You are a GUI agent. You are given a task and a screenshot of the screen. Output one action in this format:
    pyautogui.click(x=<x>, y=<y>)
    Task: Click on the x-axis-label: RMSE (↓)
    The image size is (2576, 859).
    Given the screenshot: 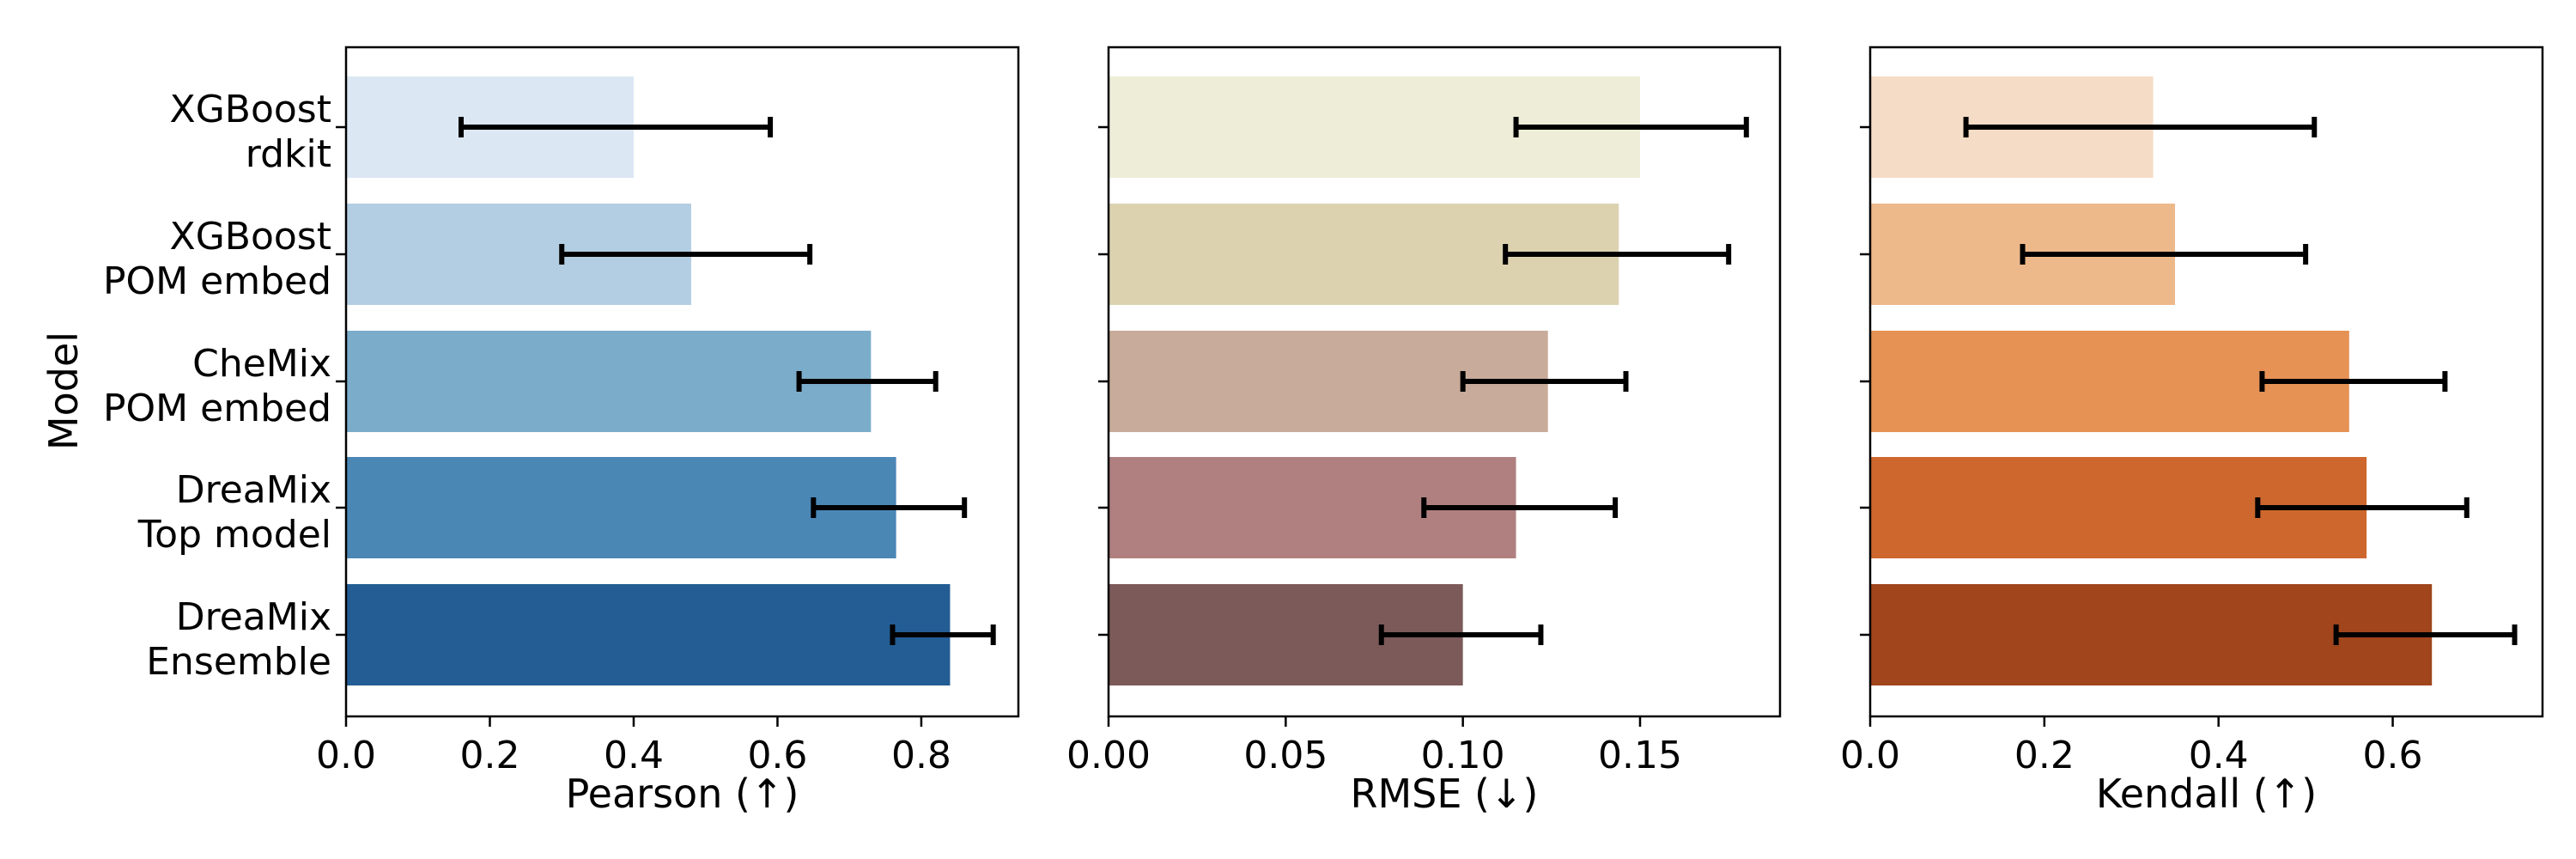 What is the action you would take?
    pyautogui.click(x=1445, y=794)
    